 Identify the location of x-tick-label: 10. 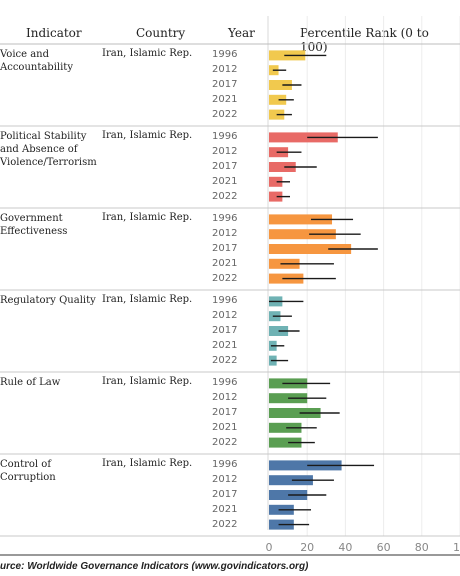
(456, 547).